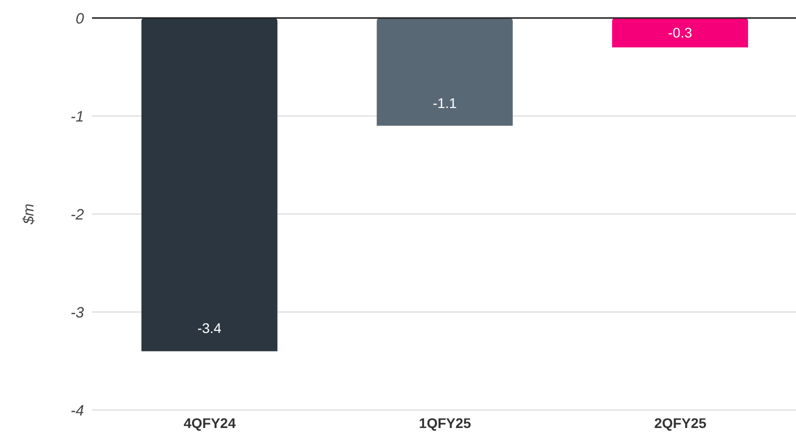  Describe the element at coordinates (77, 215) in the screenshot. I see `y-tick-label: -2` at that location.